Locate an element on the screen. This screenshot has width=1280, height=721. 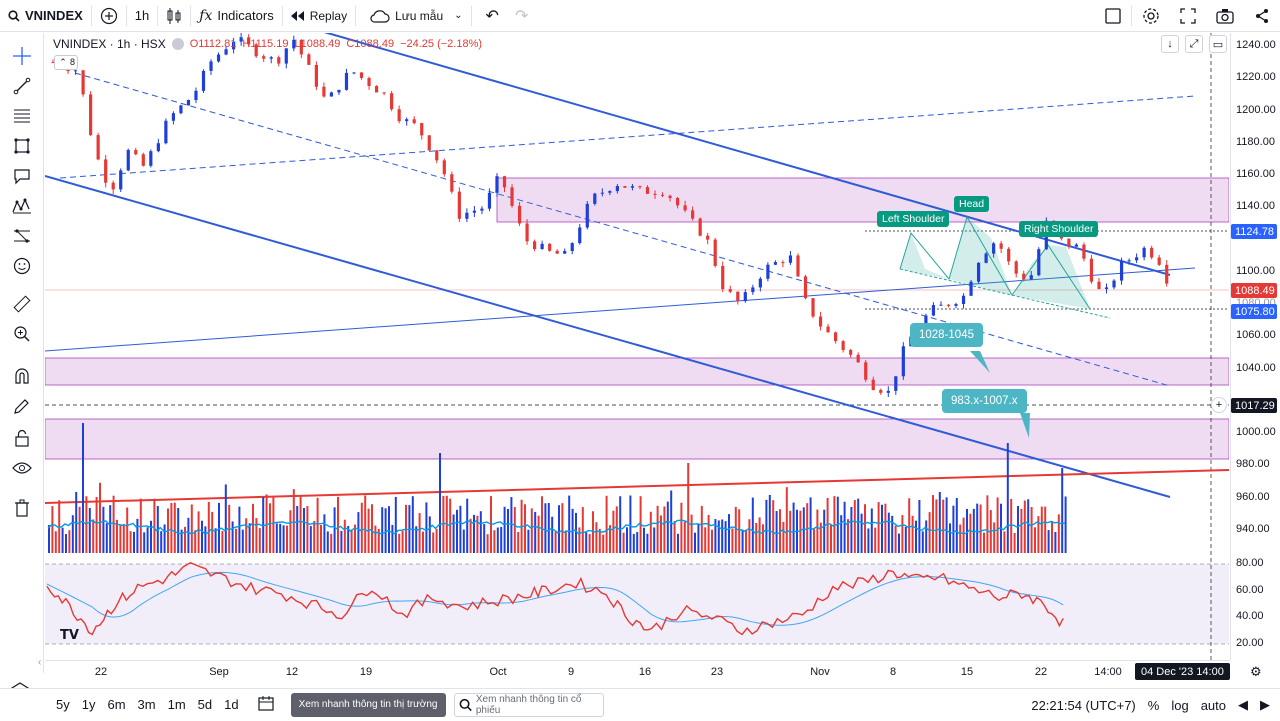
patterns-tool is located at coordinates (22, 206).